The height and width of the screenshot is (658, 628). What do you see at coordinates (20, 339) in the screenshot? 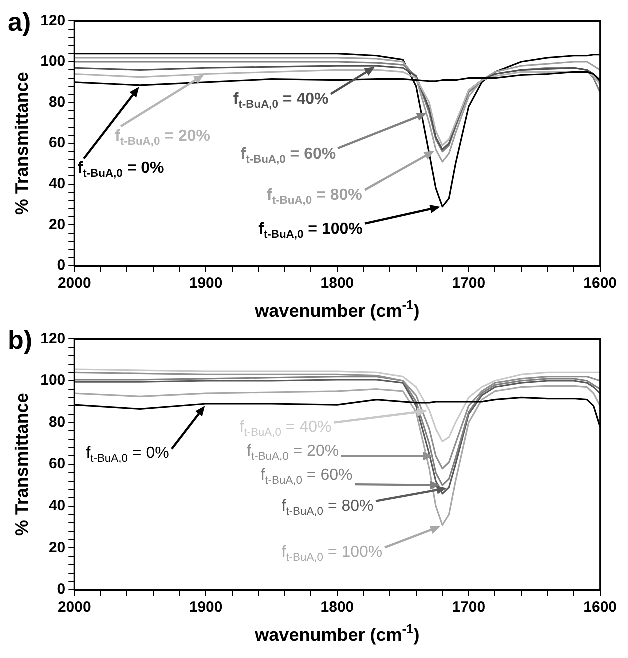
I see `chart-title: b)` at bounding box center [20, 339].